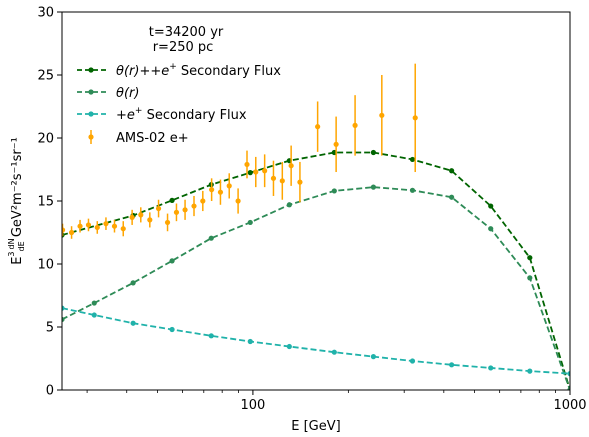 This screenshot has width=589, height=437. What do you see at coordinates (183, 47) in the screenshot?
I see `annotation-line-2: r=250 pc` at bounding box center [183, 47].